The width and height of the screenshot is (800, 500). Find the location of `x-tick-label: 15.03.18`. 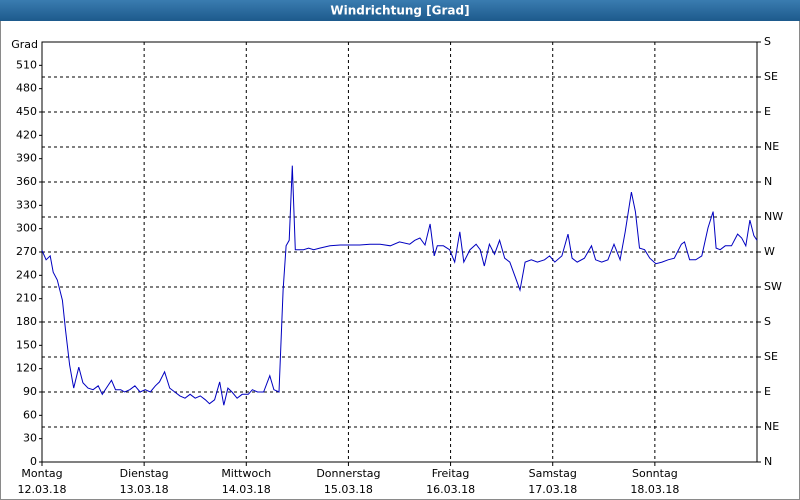

x-tick-label: 15.03.18 is located at coordinates (348, 489).